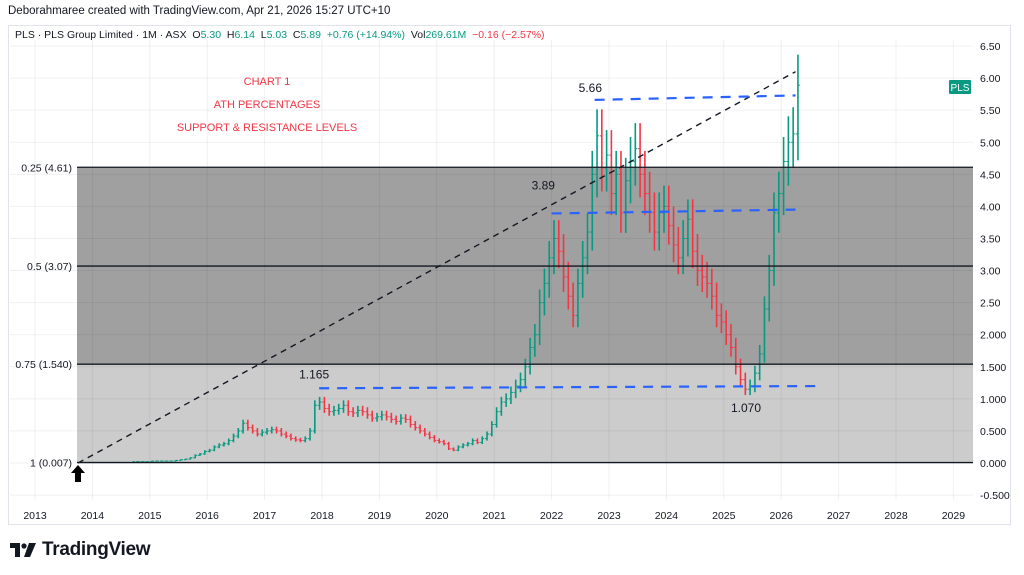 Image resolution: width=1024 pixels, height=575 pixels. What do you see at coordinates (267, 128) in the screenshot?
I see `chart-note: SUPPORT & RESISTANCE LEVELS` at bounding box center [267, 128].